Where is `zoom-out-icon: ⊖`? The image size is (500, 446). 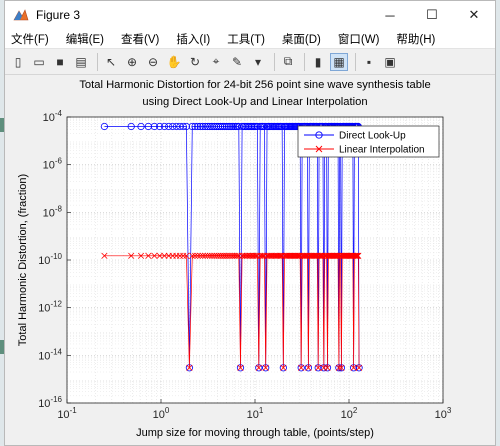 zoom-out-icon: ⊖ is located at coordinates (153, 61).